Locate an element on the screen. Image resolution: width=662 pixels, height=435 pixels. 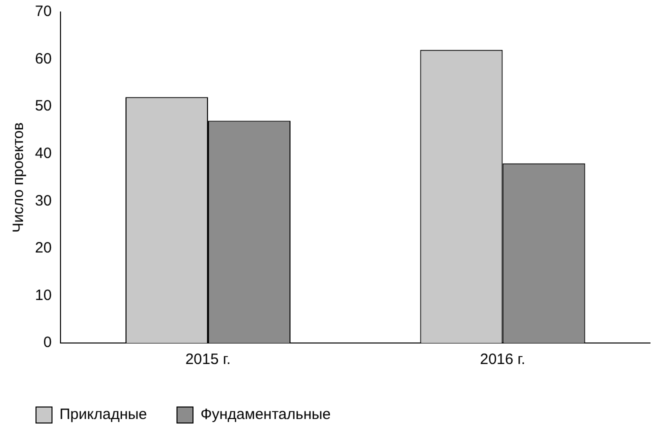
y-tick-label: 0 is located at coordinates (47, 343).